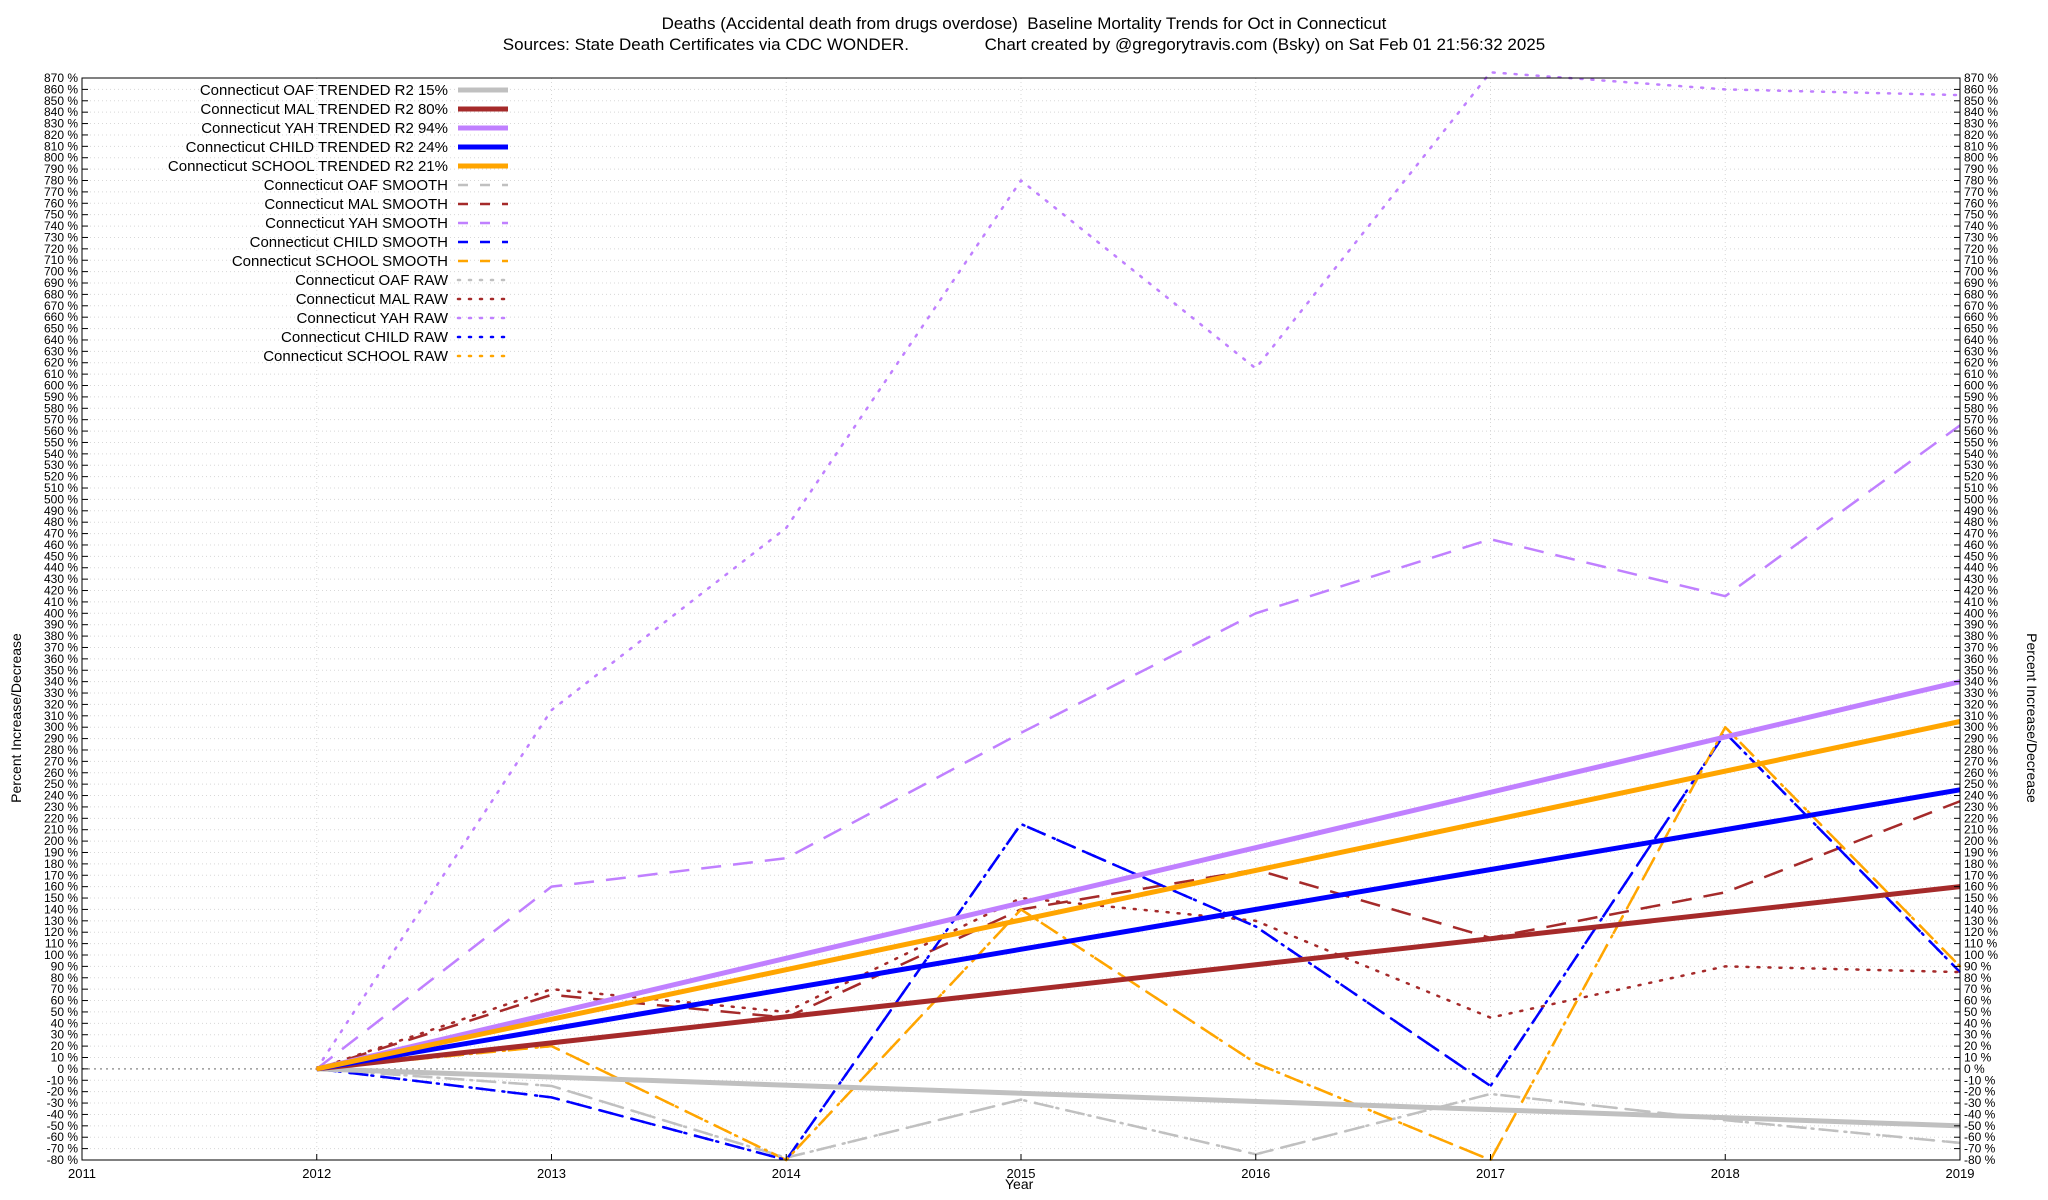 The height and width of the screenshot is (1200, 2048). What do you see at coordinates (61, 613) in the screenshot?
I see `y-tick-label: 400 %` at bounding box center [61, 613].